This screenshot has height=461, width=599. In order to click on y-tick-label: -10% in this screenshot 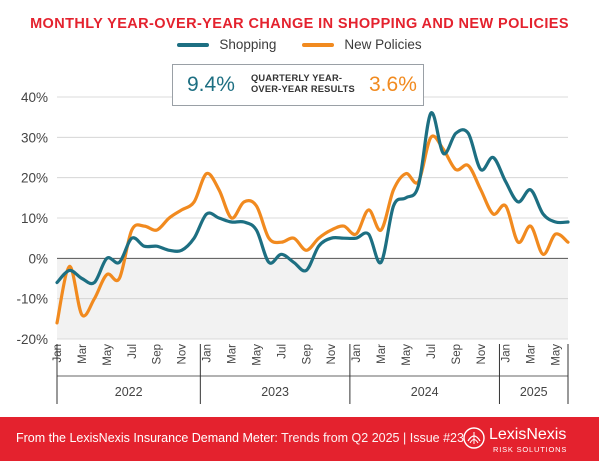, I will do `click(32, 299)`.